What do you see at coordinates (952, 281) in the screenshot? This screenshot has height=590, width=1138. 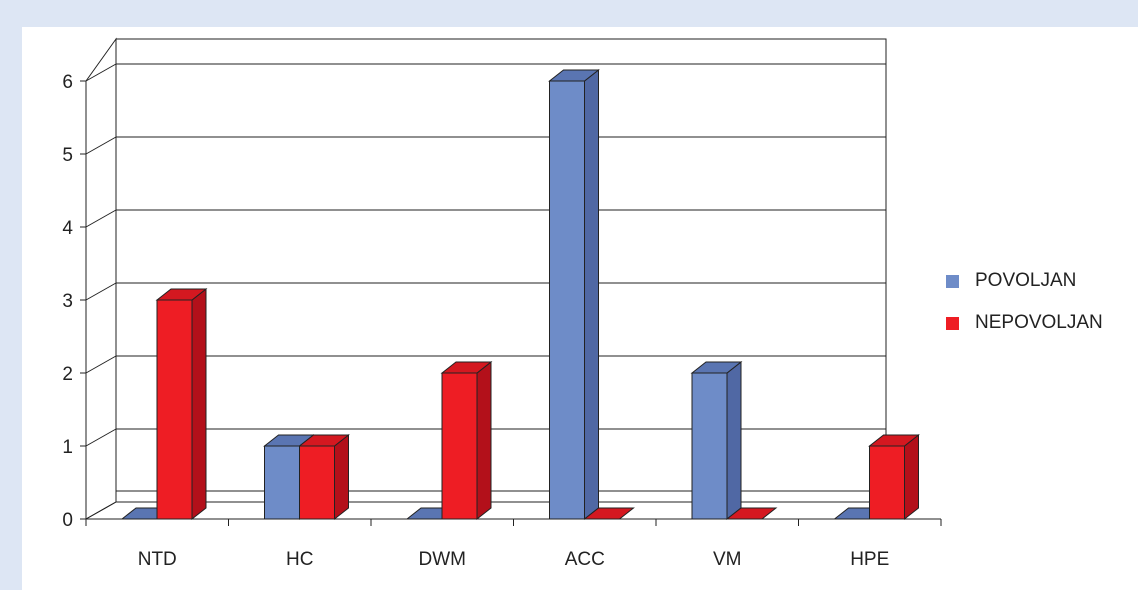 I see `legend-swatch-povoljan` at bounding box center [952, 281].